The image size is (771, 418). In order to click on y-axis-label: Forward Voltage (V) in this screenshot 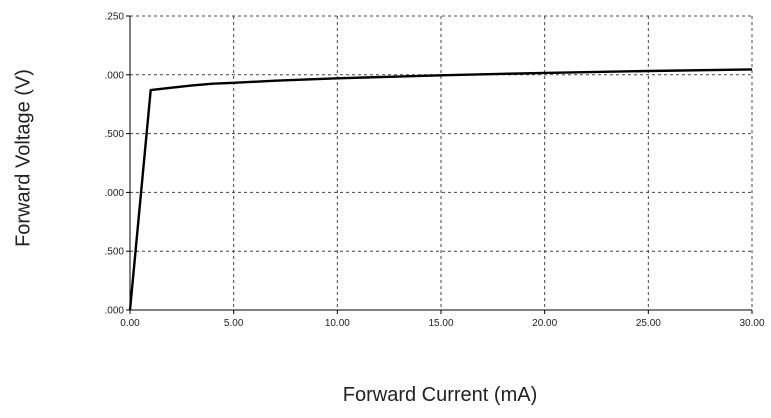, I will do `click(23, 158)`.